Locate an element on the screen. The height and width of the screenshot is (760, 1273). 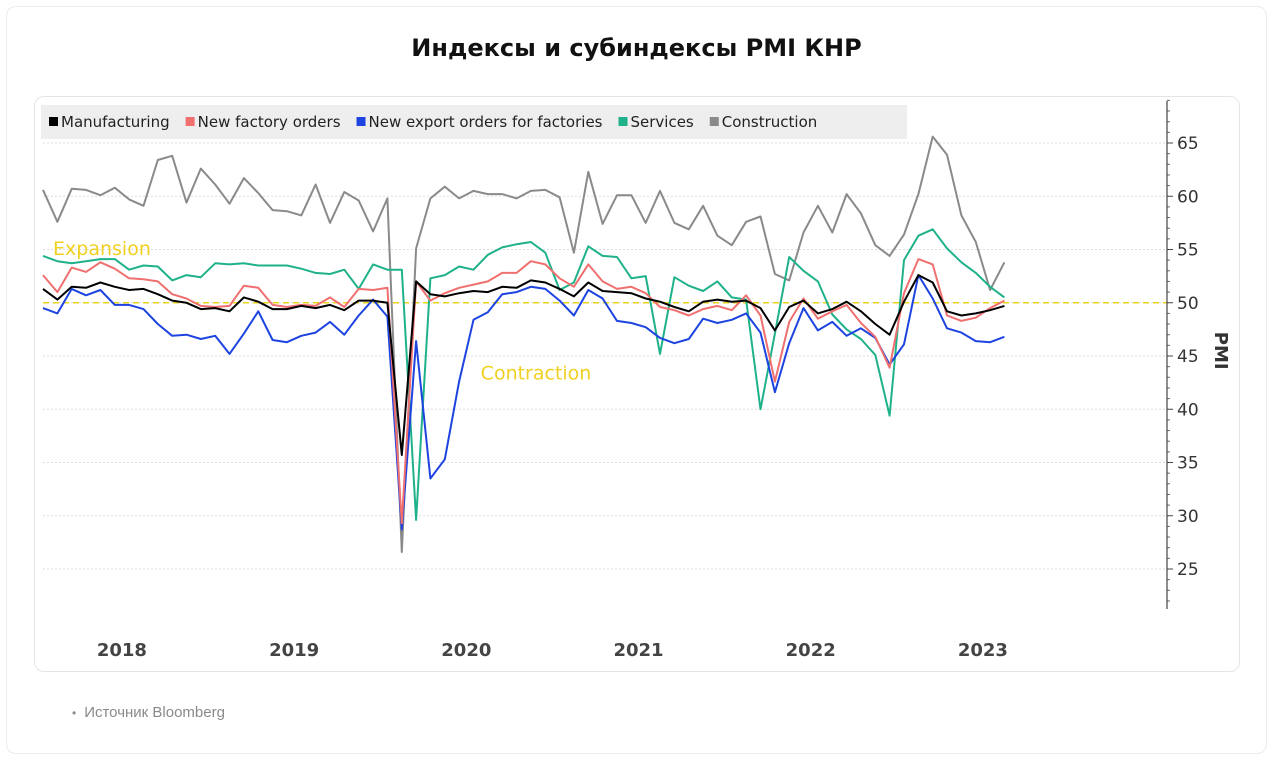
y-tick-label: 40 is located at coordinates (1188, 410).